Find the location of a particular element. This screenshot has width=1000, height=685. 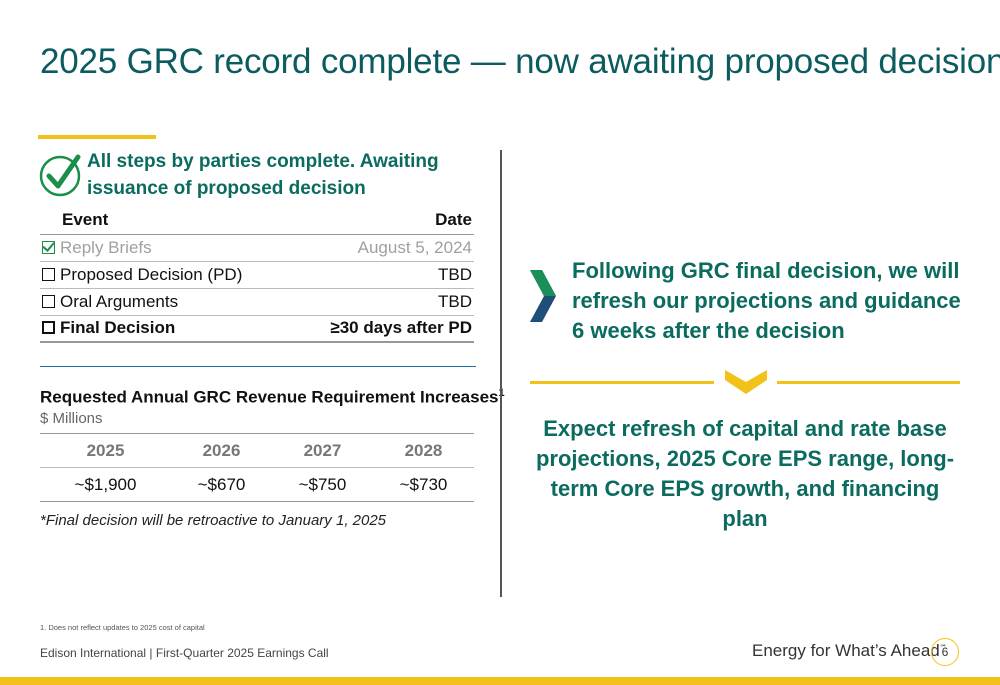

events-table-header: Event Date is located at coordinates (257, 222).